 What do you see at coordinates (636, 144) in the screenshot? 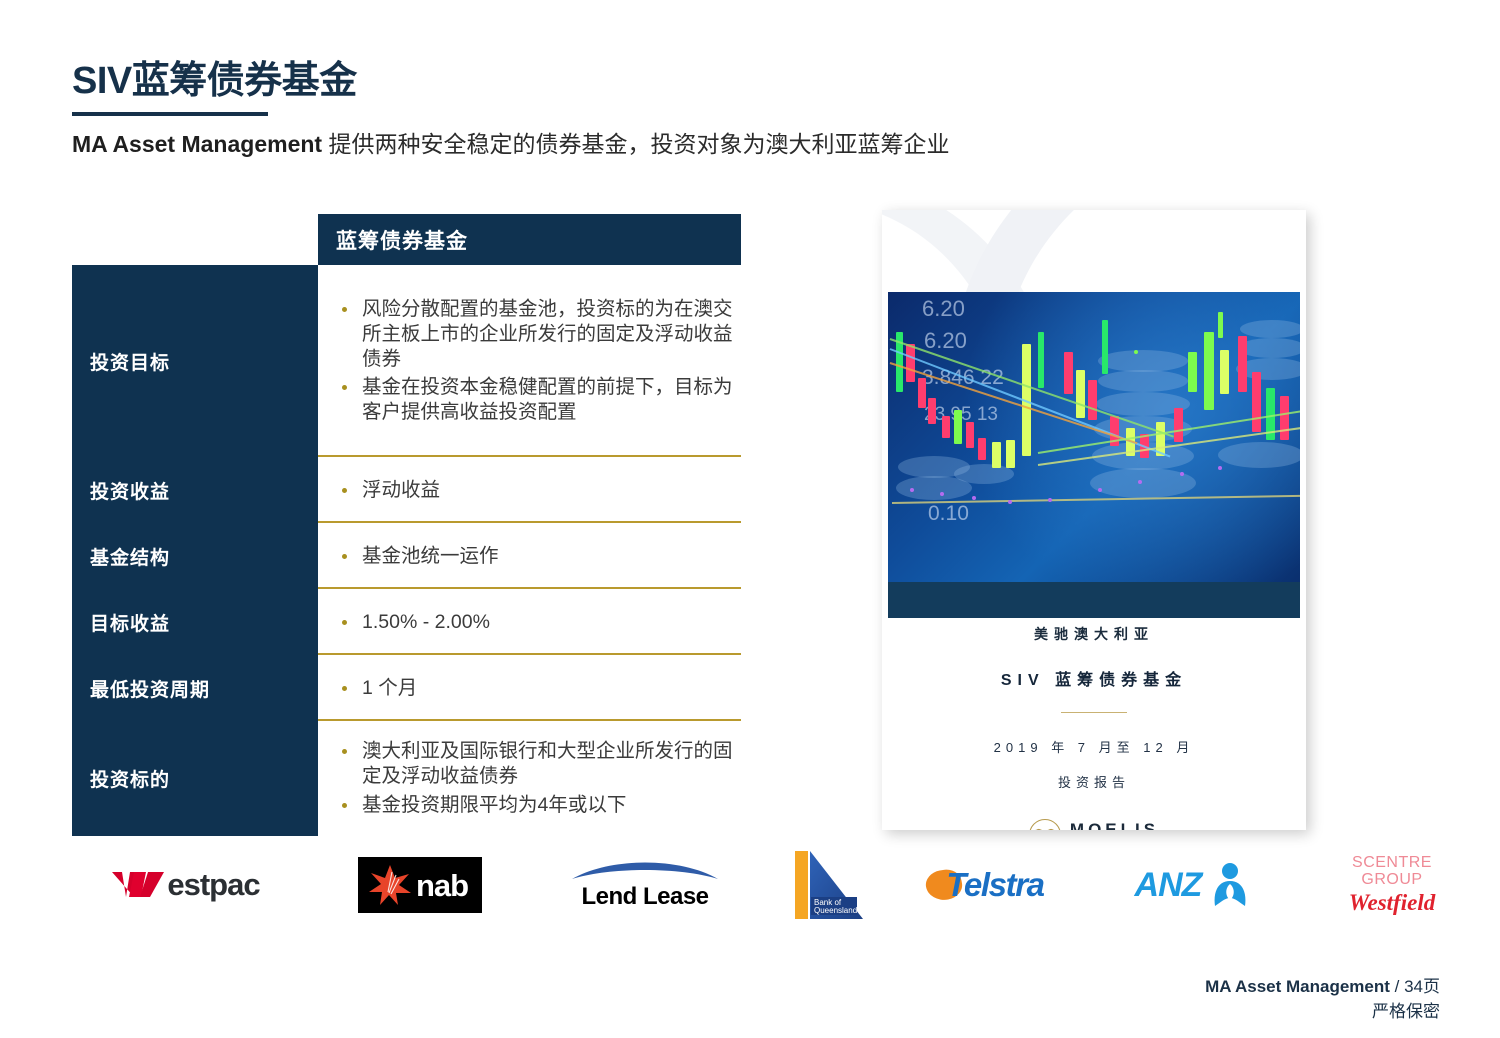
I see `page-subtitle-rest: 提供两种安全稳定的债券基金，投资对象为澳大利亚蓝筹企业` at bounding box center [636, 144].